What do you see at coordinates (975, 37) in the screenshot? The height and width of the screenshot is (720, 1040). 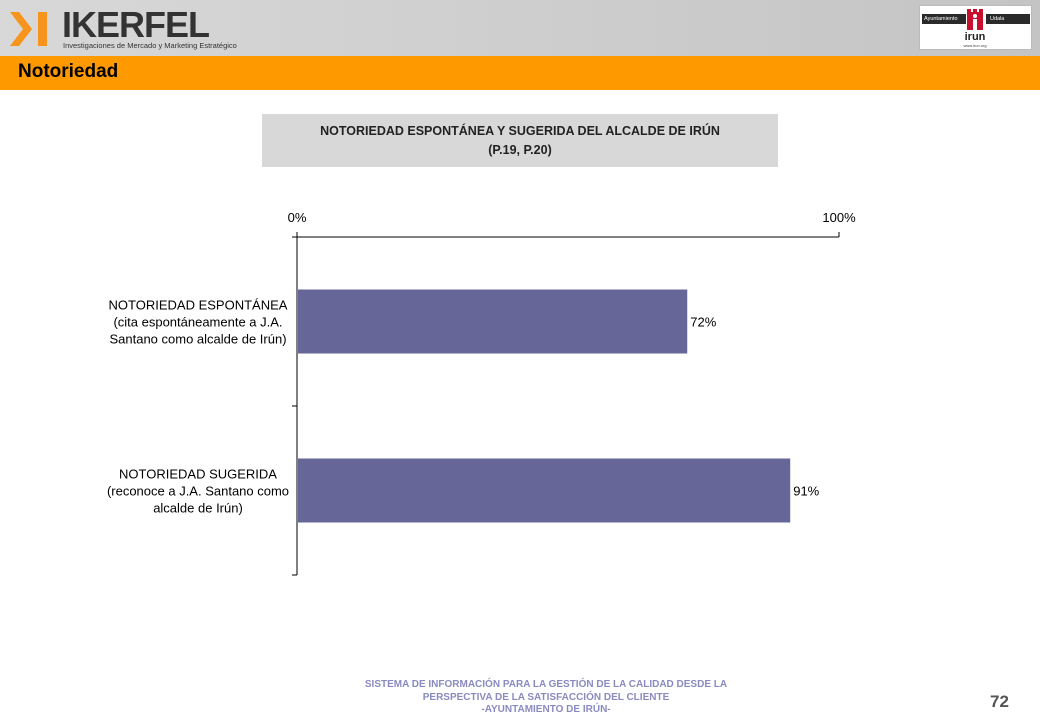 I see `irun-logo-name: irun` at bounding box center [975, 37].